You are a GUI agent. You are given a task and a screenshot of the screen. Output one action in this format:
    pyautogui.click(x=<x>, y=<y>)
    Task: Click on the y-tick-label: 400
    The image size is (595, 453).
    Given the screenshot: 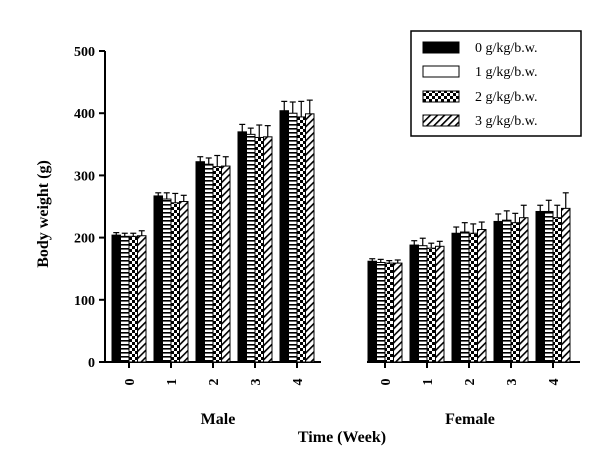 What is the action you would take?
    pyautogui.click(x=84, y=114)
    